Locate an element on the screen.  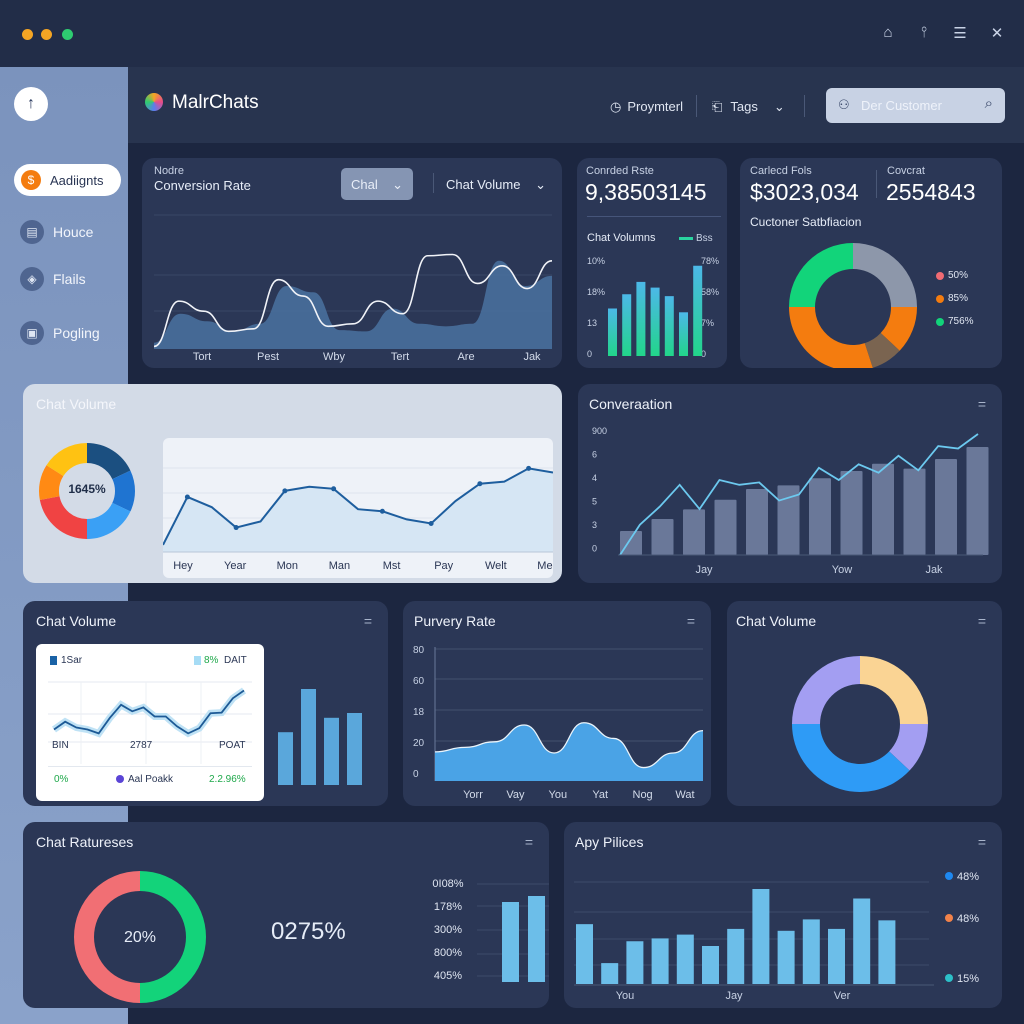
legend-value: 8% is located at coordinates (211, 660).